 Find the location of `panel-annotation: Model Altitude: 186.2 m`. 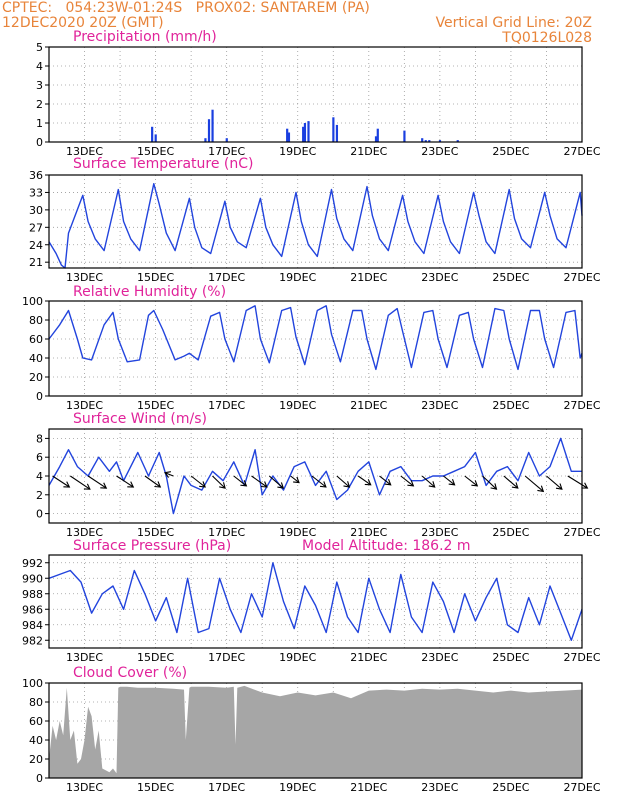

panel-annotation: Model Altitude: 186.2 m is located at coordinates (386, 546).